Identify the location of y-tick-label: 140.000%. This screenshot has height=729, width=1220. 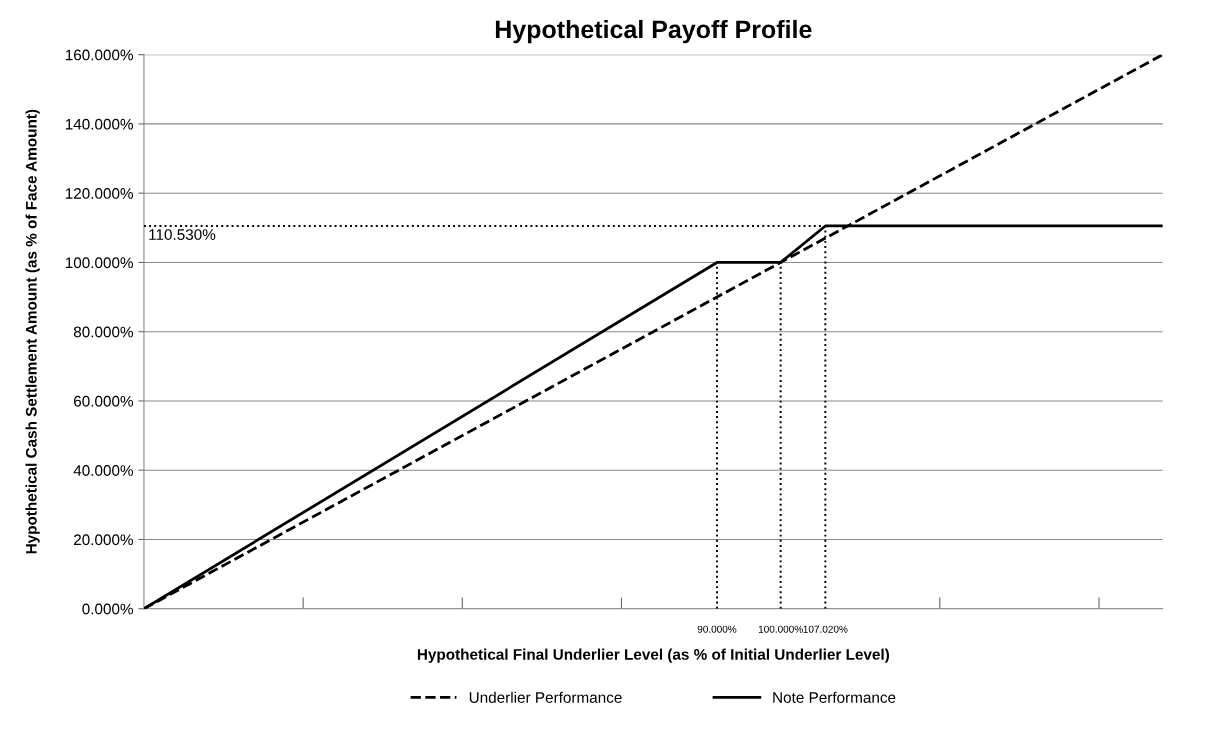
(99, 124).